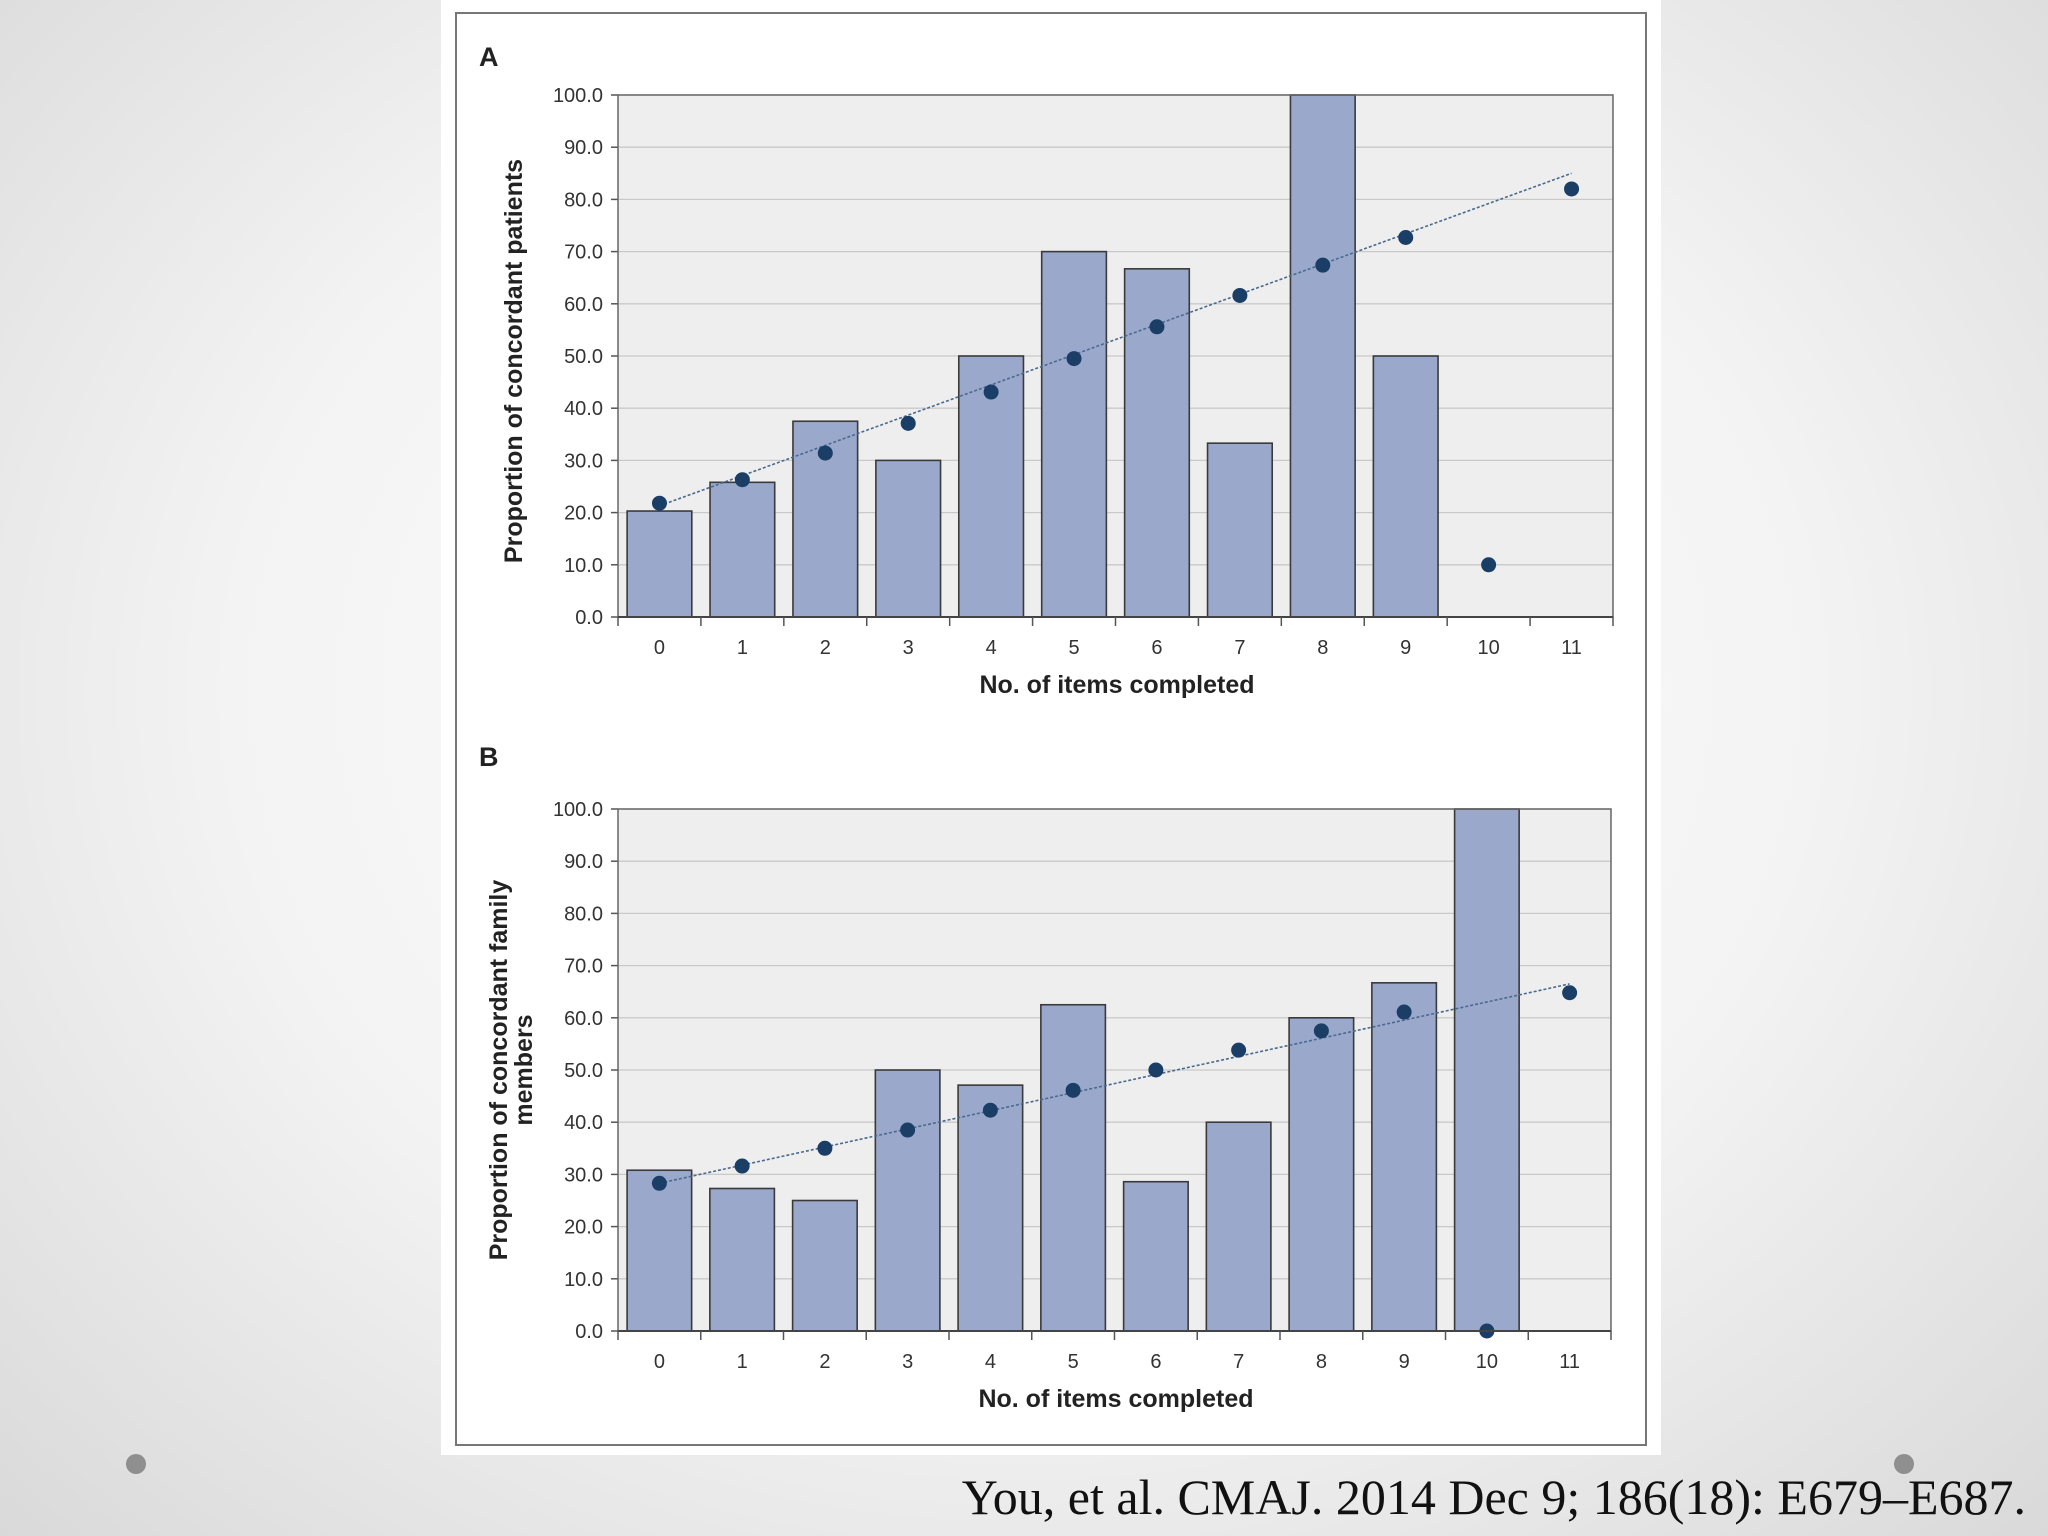 This screenshot has height=1536, width=2048. What do you see at coordinates (583, 200) in the screenshot?
I see `y-tick-label: 80.0` at bounding box center [583, 200].